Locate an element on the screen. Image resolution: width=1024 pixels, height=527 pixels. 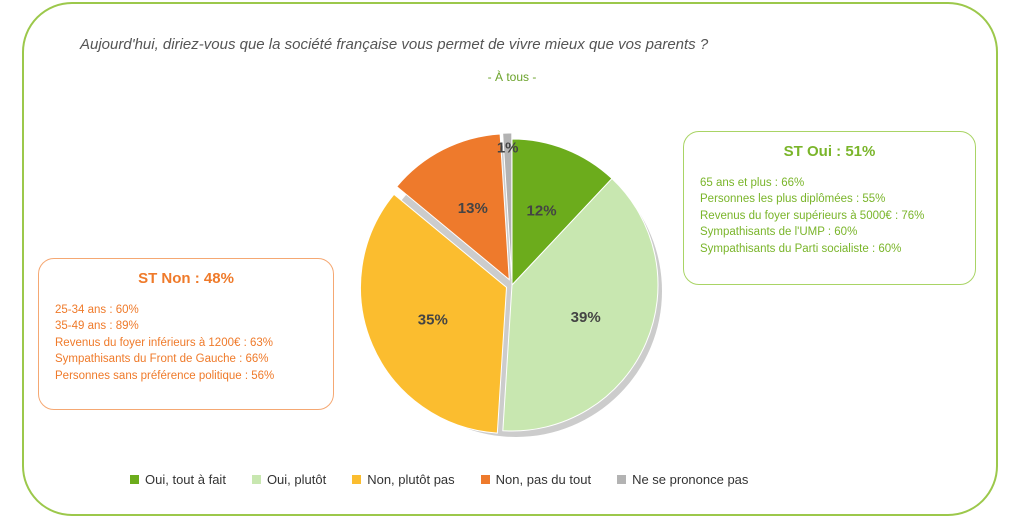
legend-item: Non, plutôt pas is located at coordinates (403, 479).